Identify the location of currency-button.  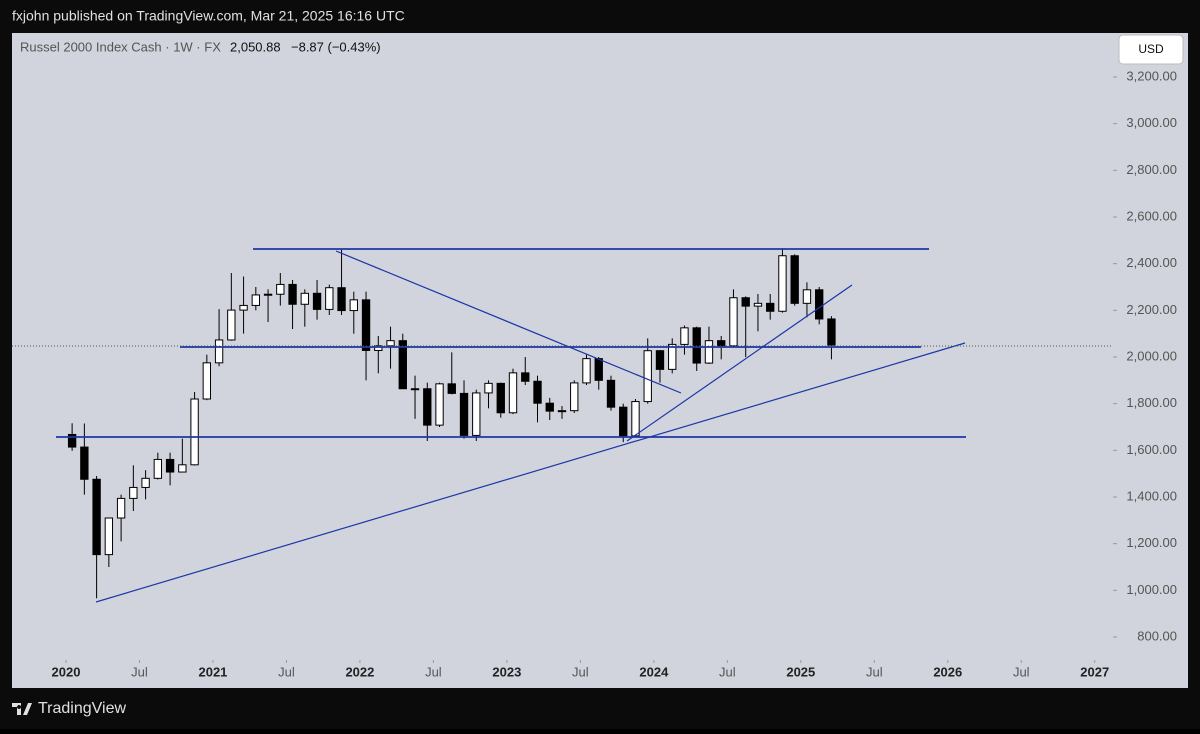
(1151, 49).